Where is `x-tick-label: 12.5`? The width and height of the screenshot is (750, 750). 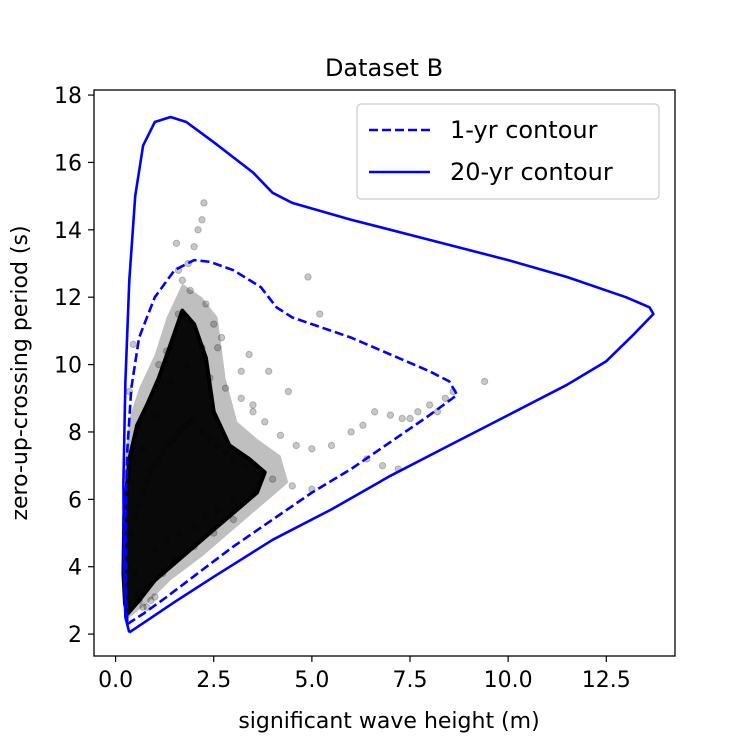
x-tick-label: 12.5 is located at coordinates (606, 680).